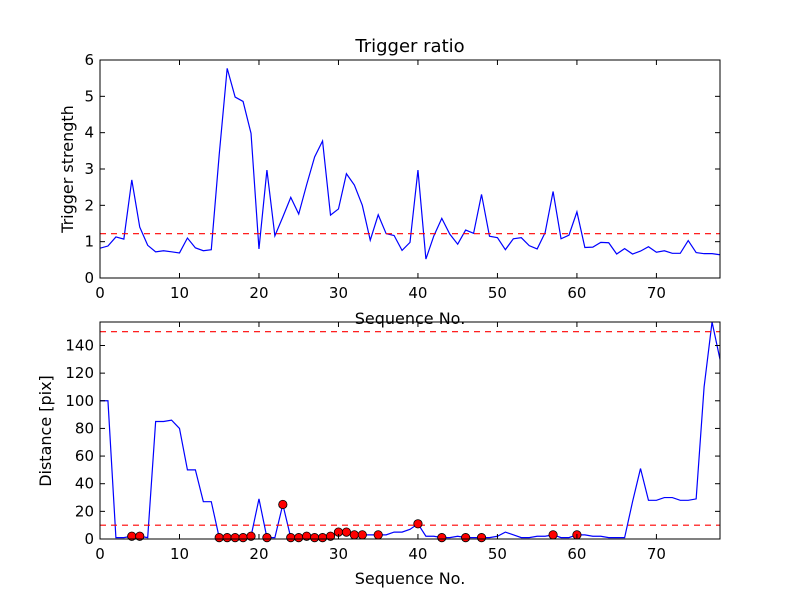 Image resolution: width=800 pixels, height=600 pixels. I want to click on y-tick-label: 80, so click(84, 428).